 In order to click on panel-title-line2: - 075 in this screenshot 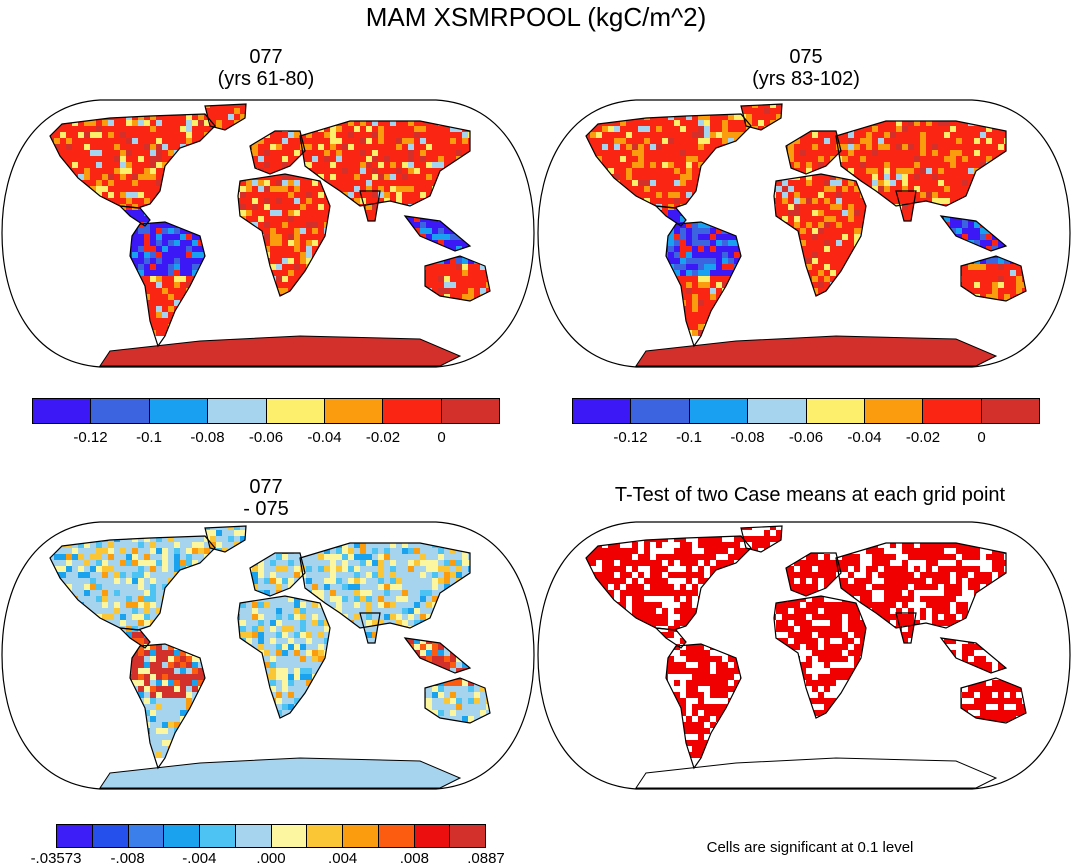, I will do `click(266, 509)`.